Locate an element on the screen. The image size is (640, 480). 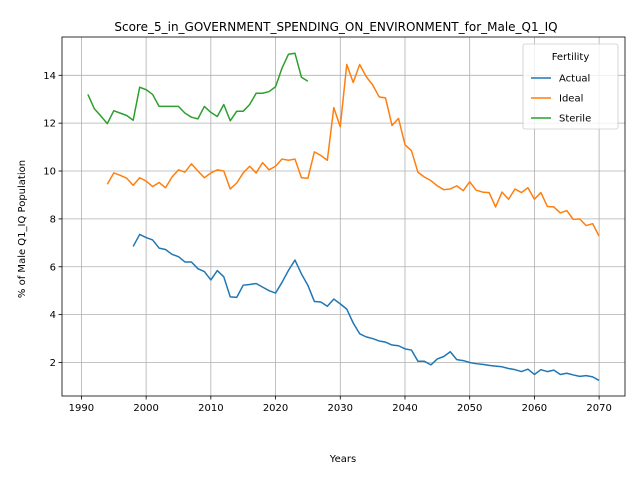
x-tick-label: 1990 is located at coordinates (81, 408).